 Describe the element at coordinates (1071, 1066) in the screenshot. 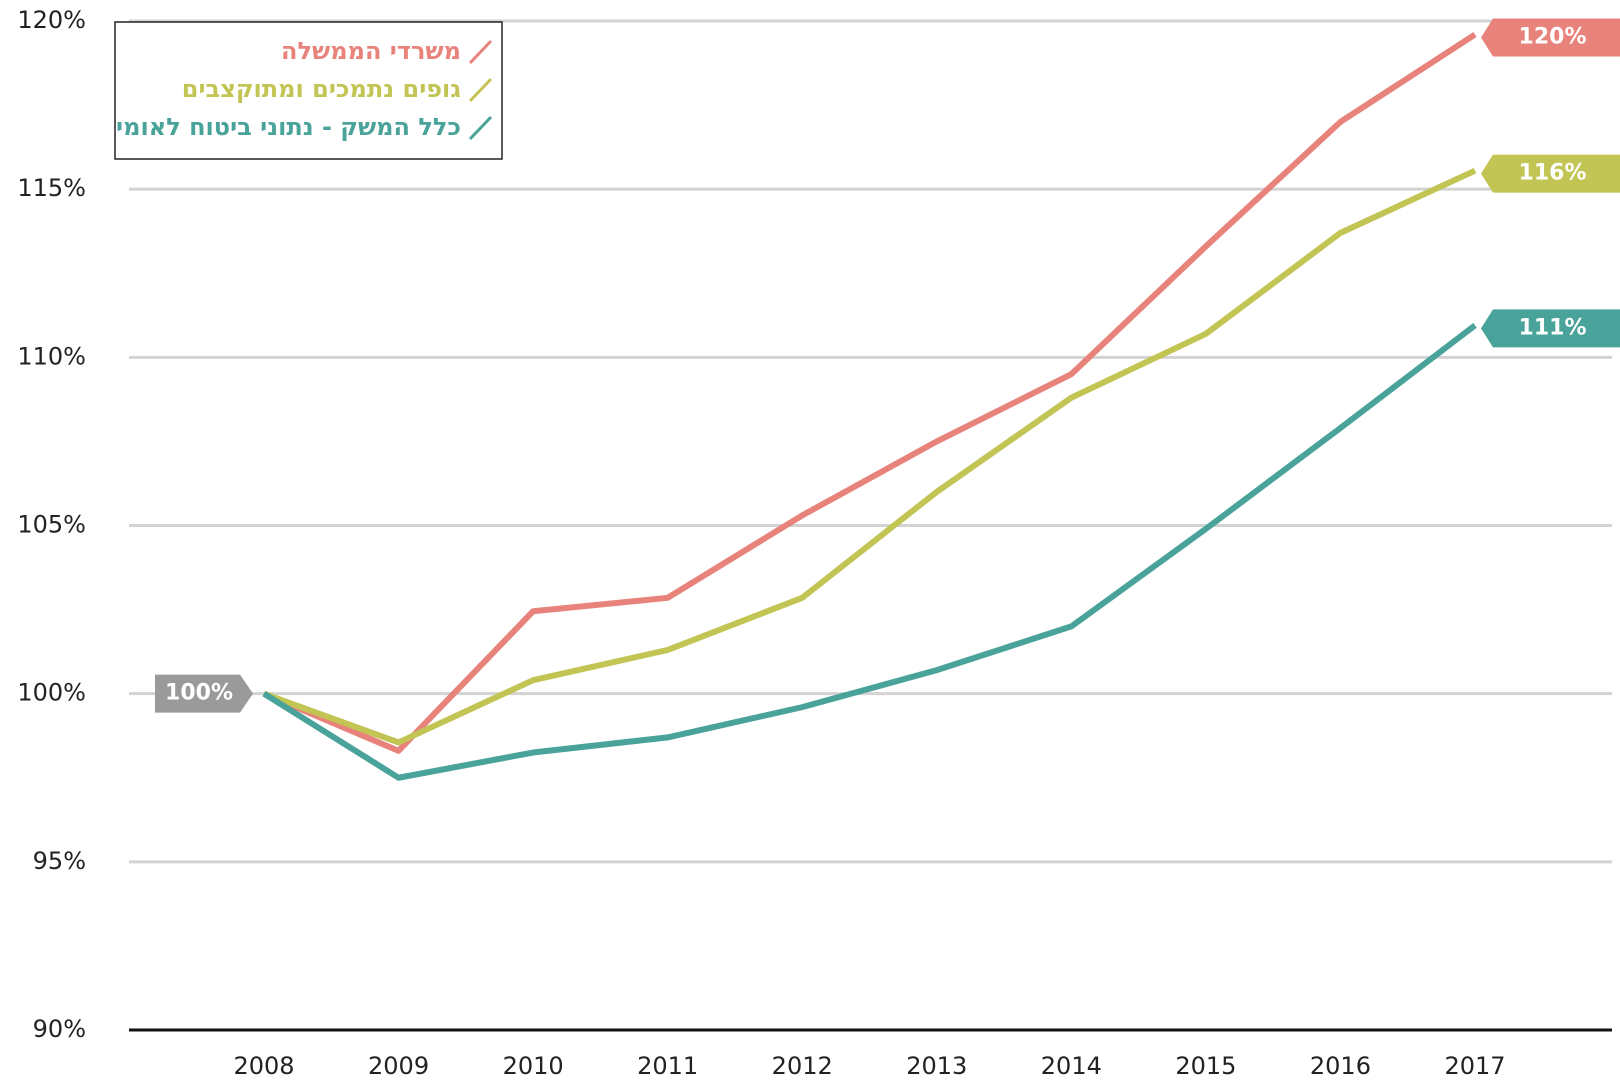

I see `x-tick-label: 2014` at that location.